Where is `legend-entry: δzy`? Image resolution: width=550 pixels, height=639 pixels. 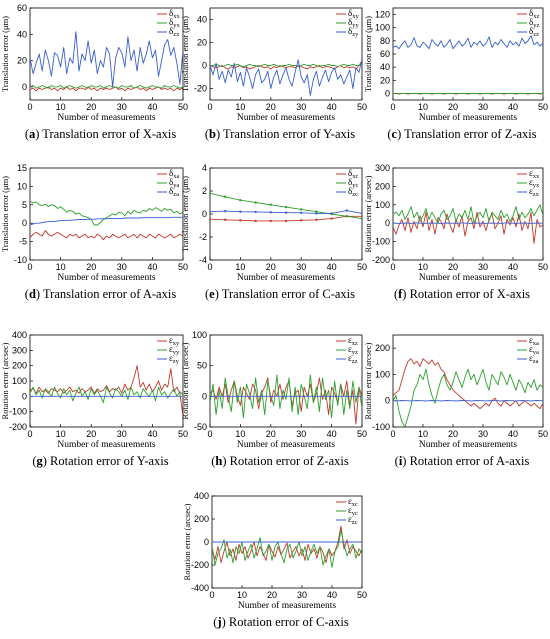 legend-entry: δzy is located at coordinates (353, 32).